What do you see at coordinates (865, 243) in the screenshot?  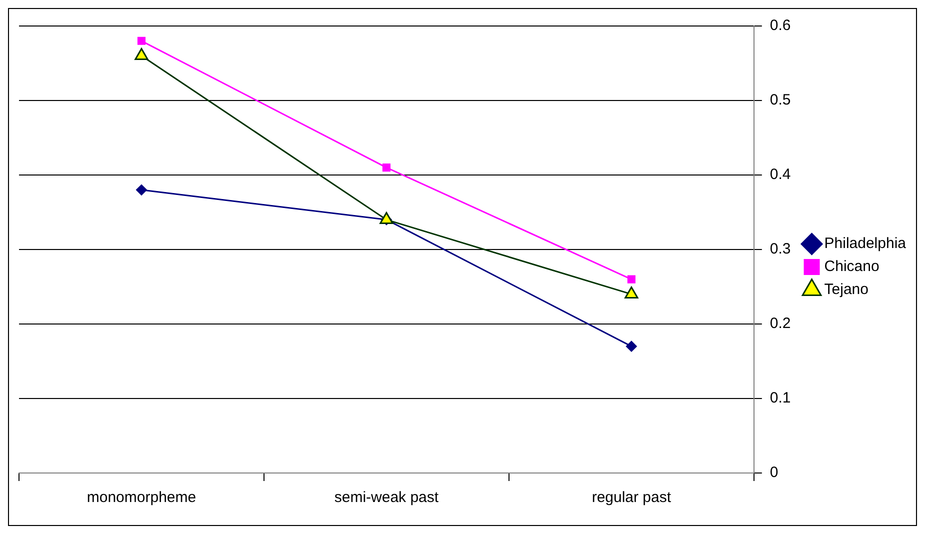 I see `legend-label: Philadelphia` at bounding box center [865, 243].